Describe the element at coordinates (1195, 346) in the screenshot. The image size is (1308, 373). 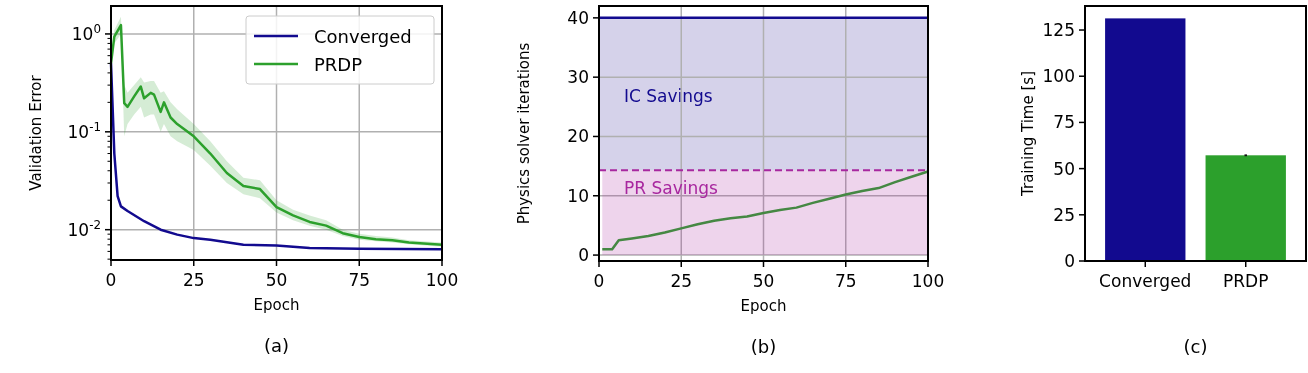
I see `text: (c)` at that location.